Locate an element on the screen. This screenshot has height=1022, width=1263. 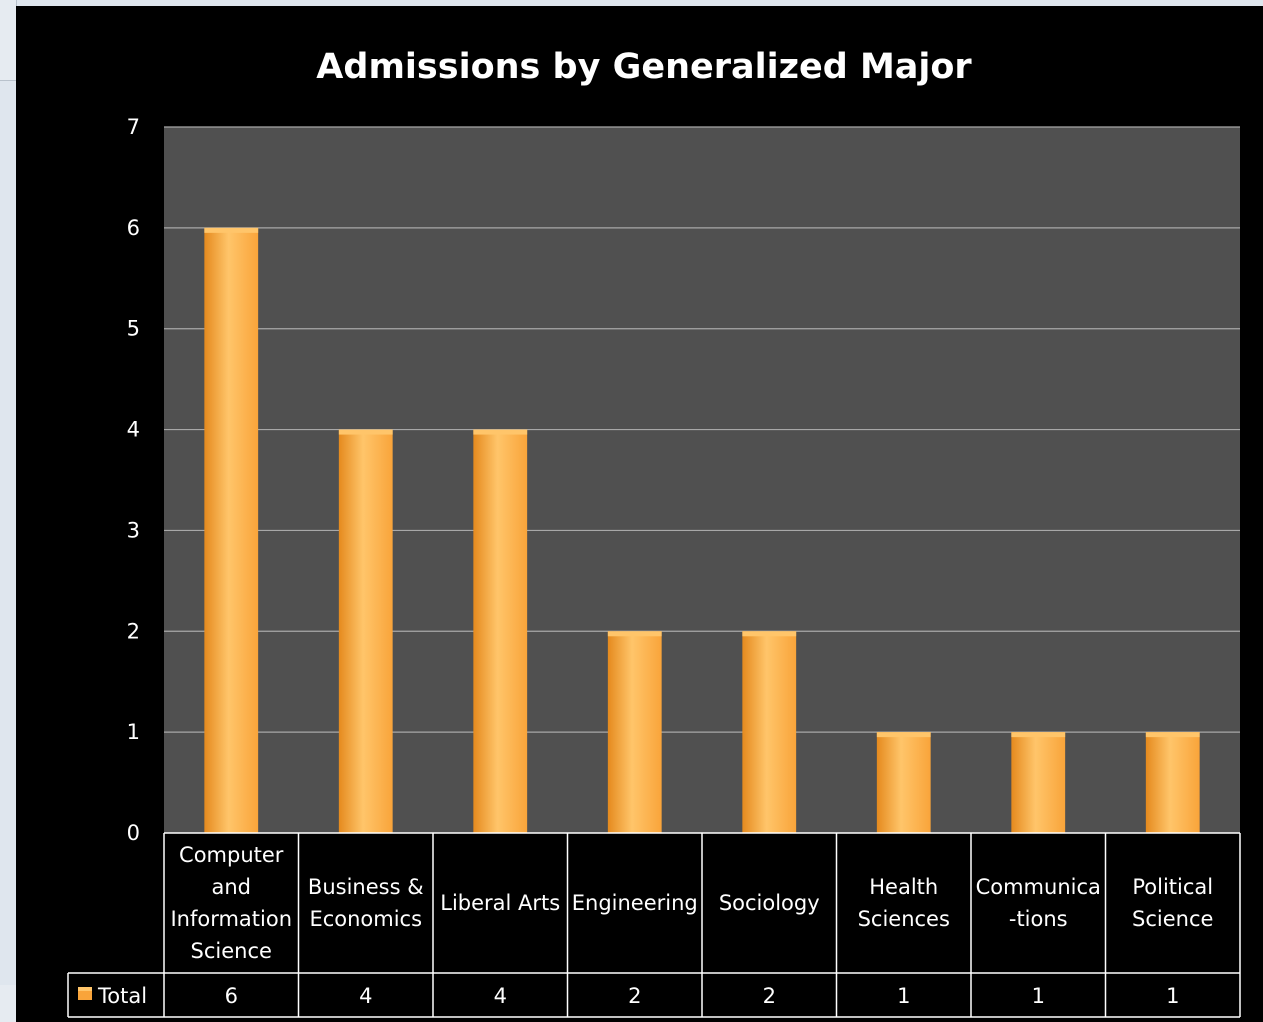
legend-key-icon is located at coordinates (85, 993).